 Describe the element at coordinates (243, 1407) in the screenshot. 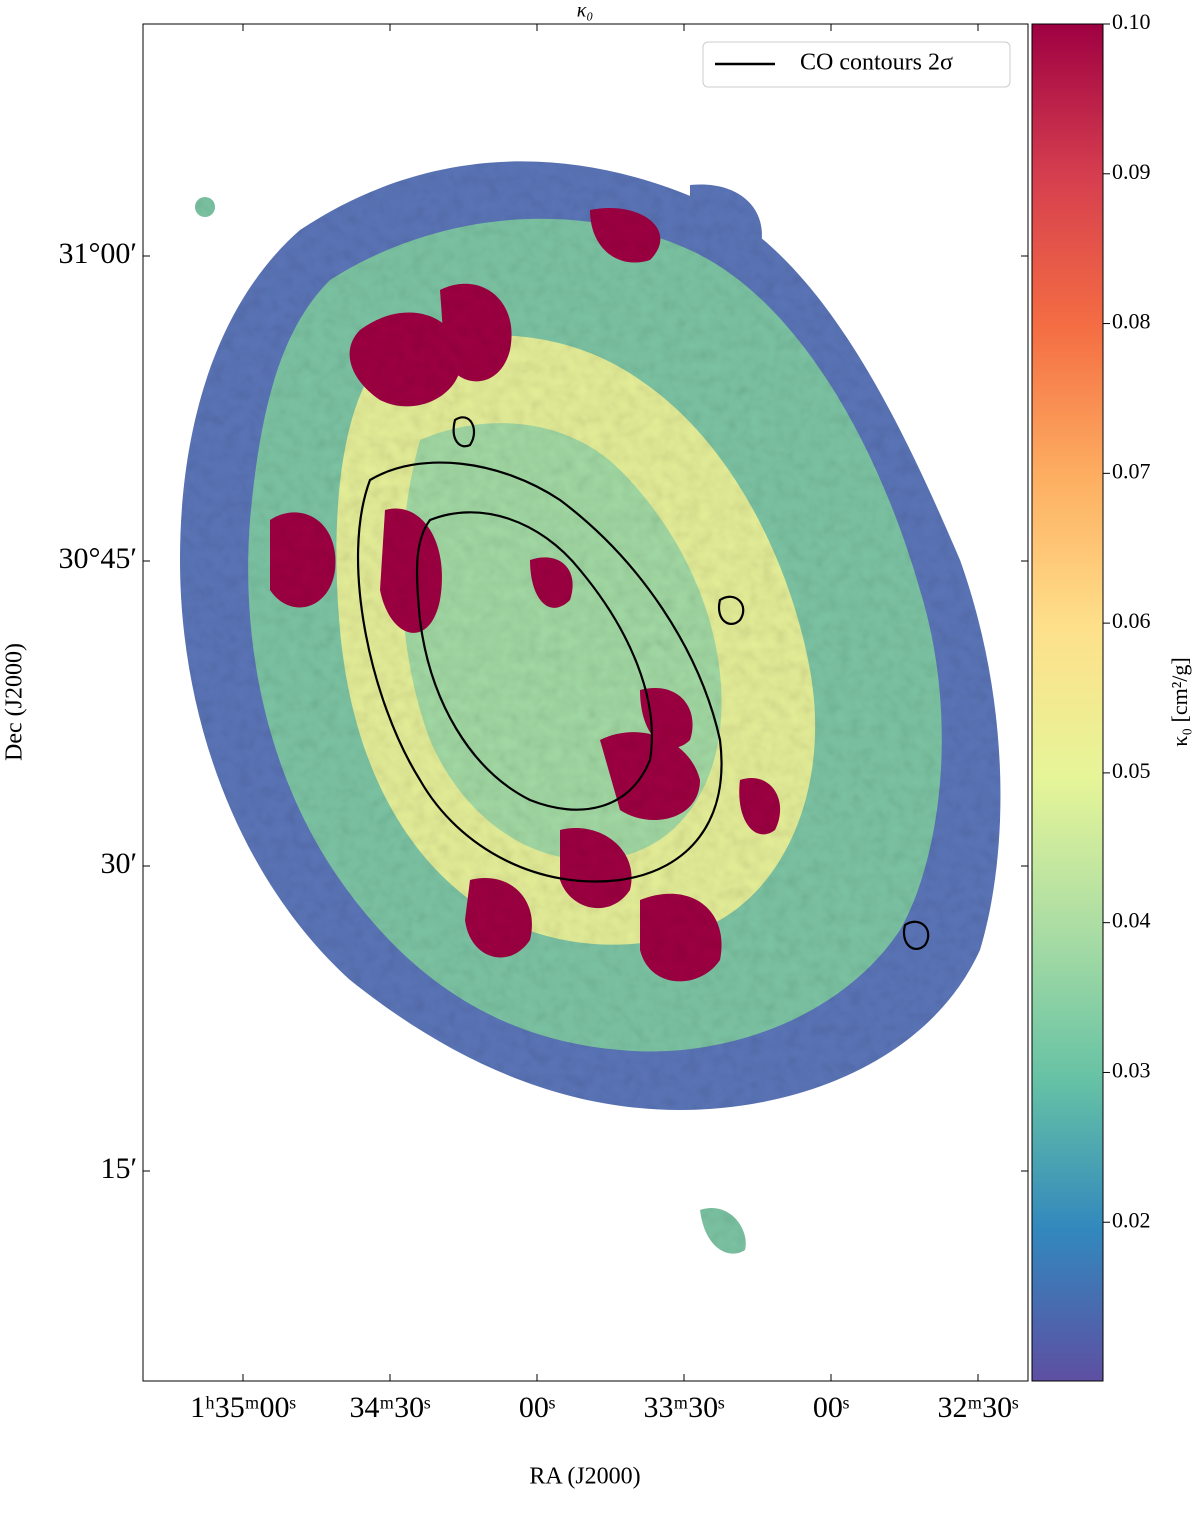

I see `x-tick-label: 1ʰ35ᵐ00ˢ` at that location.